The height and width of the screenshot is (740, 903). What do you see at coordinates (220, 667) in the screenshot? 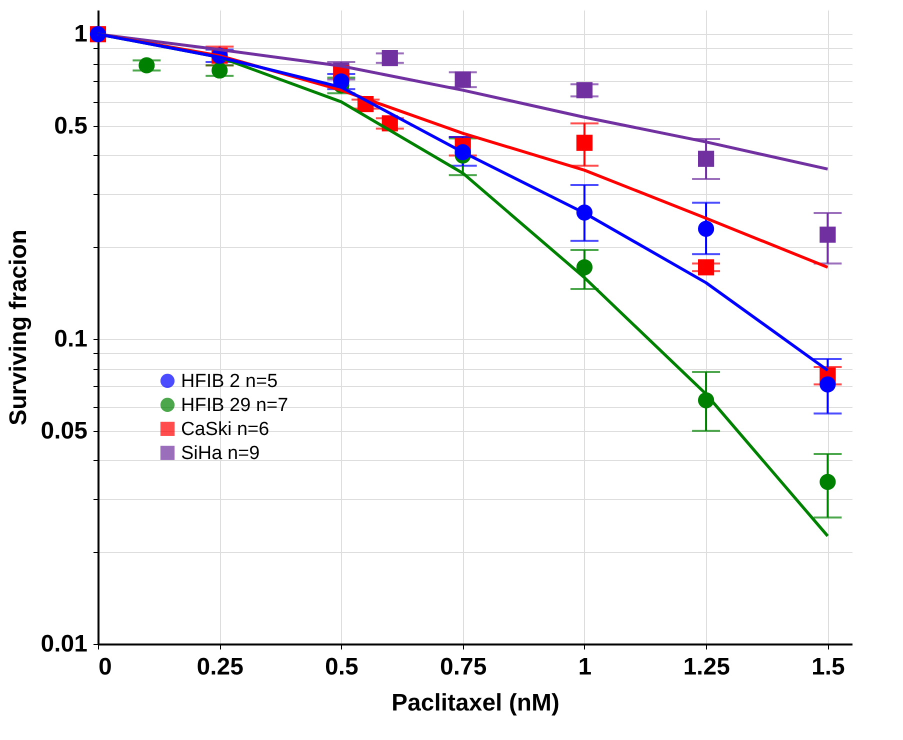
I see `x-tick-label: 0.25` at bounding box center [220, 667].